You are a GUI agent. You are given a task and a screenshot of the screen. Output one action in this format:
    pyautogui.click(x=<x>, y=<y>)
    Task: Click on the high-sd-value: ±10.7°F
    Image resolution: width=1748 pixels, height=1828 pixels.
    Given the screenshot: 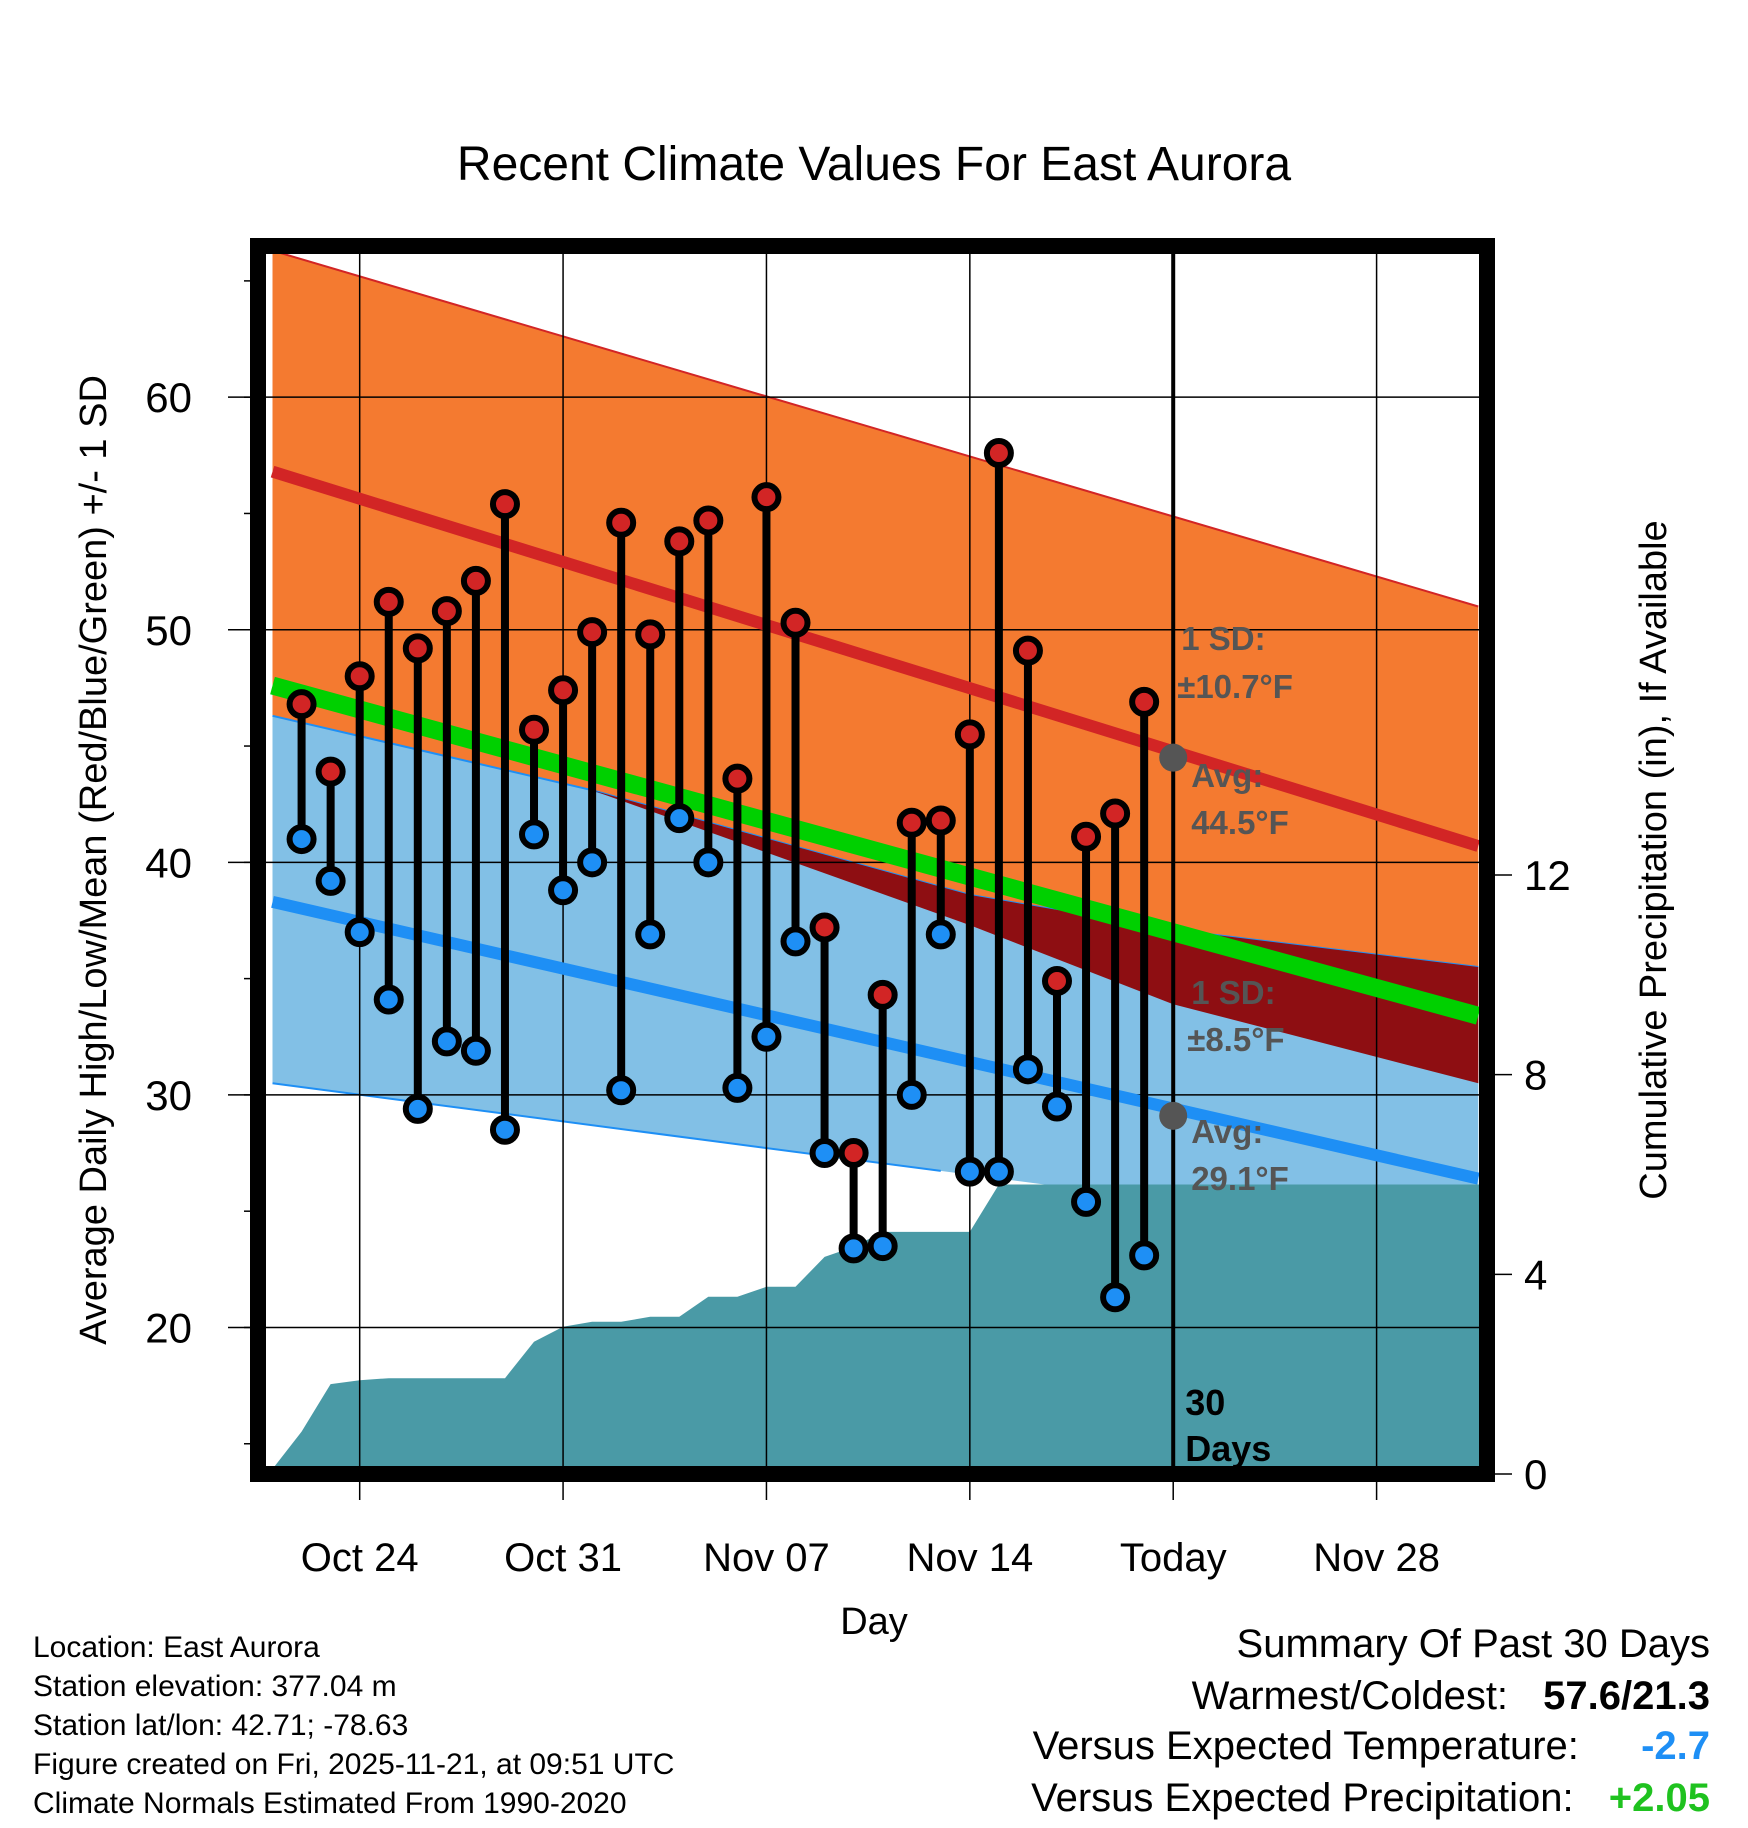 What is the action you would take?
    pyautogui.click(x=1235, y=686)
    